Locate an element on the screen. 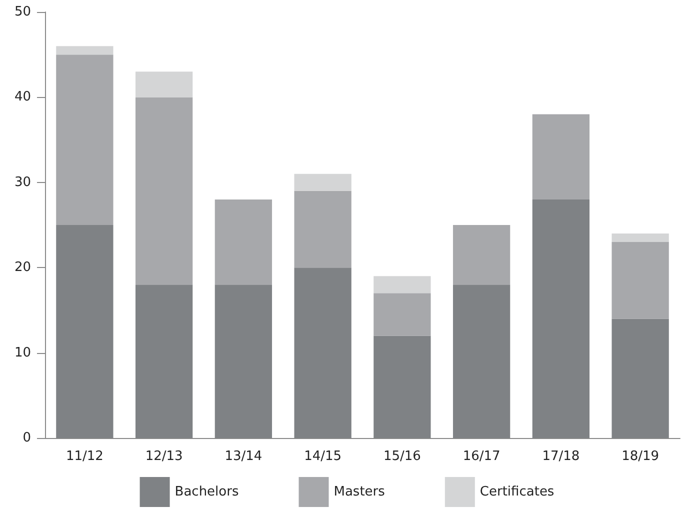  legend-label: Masters is located at coordinates (360, 492).